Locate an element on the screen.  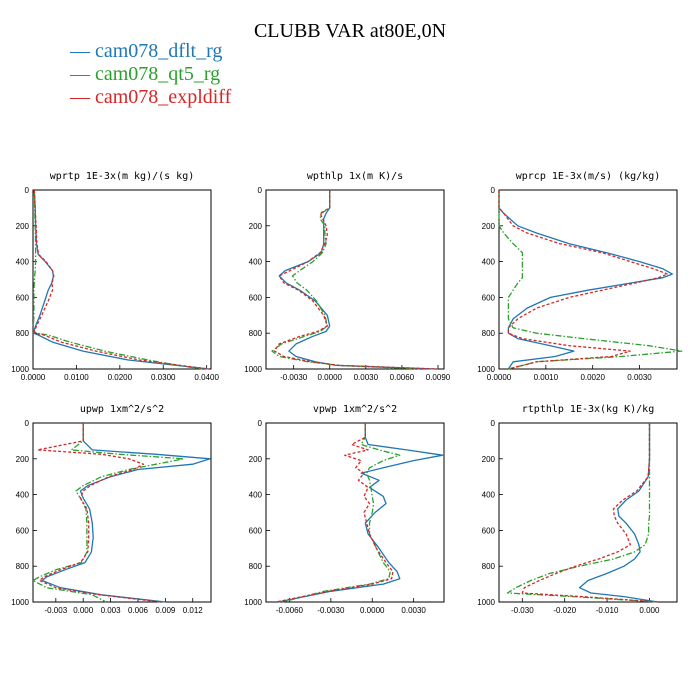
panel-4-xtick-label-1: -0.0030 is located at coordinates (331, 610).